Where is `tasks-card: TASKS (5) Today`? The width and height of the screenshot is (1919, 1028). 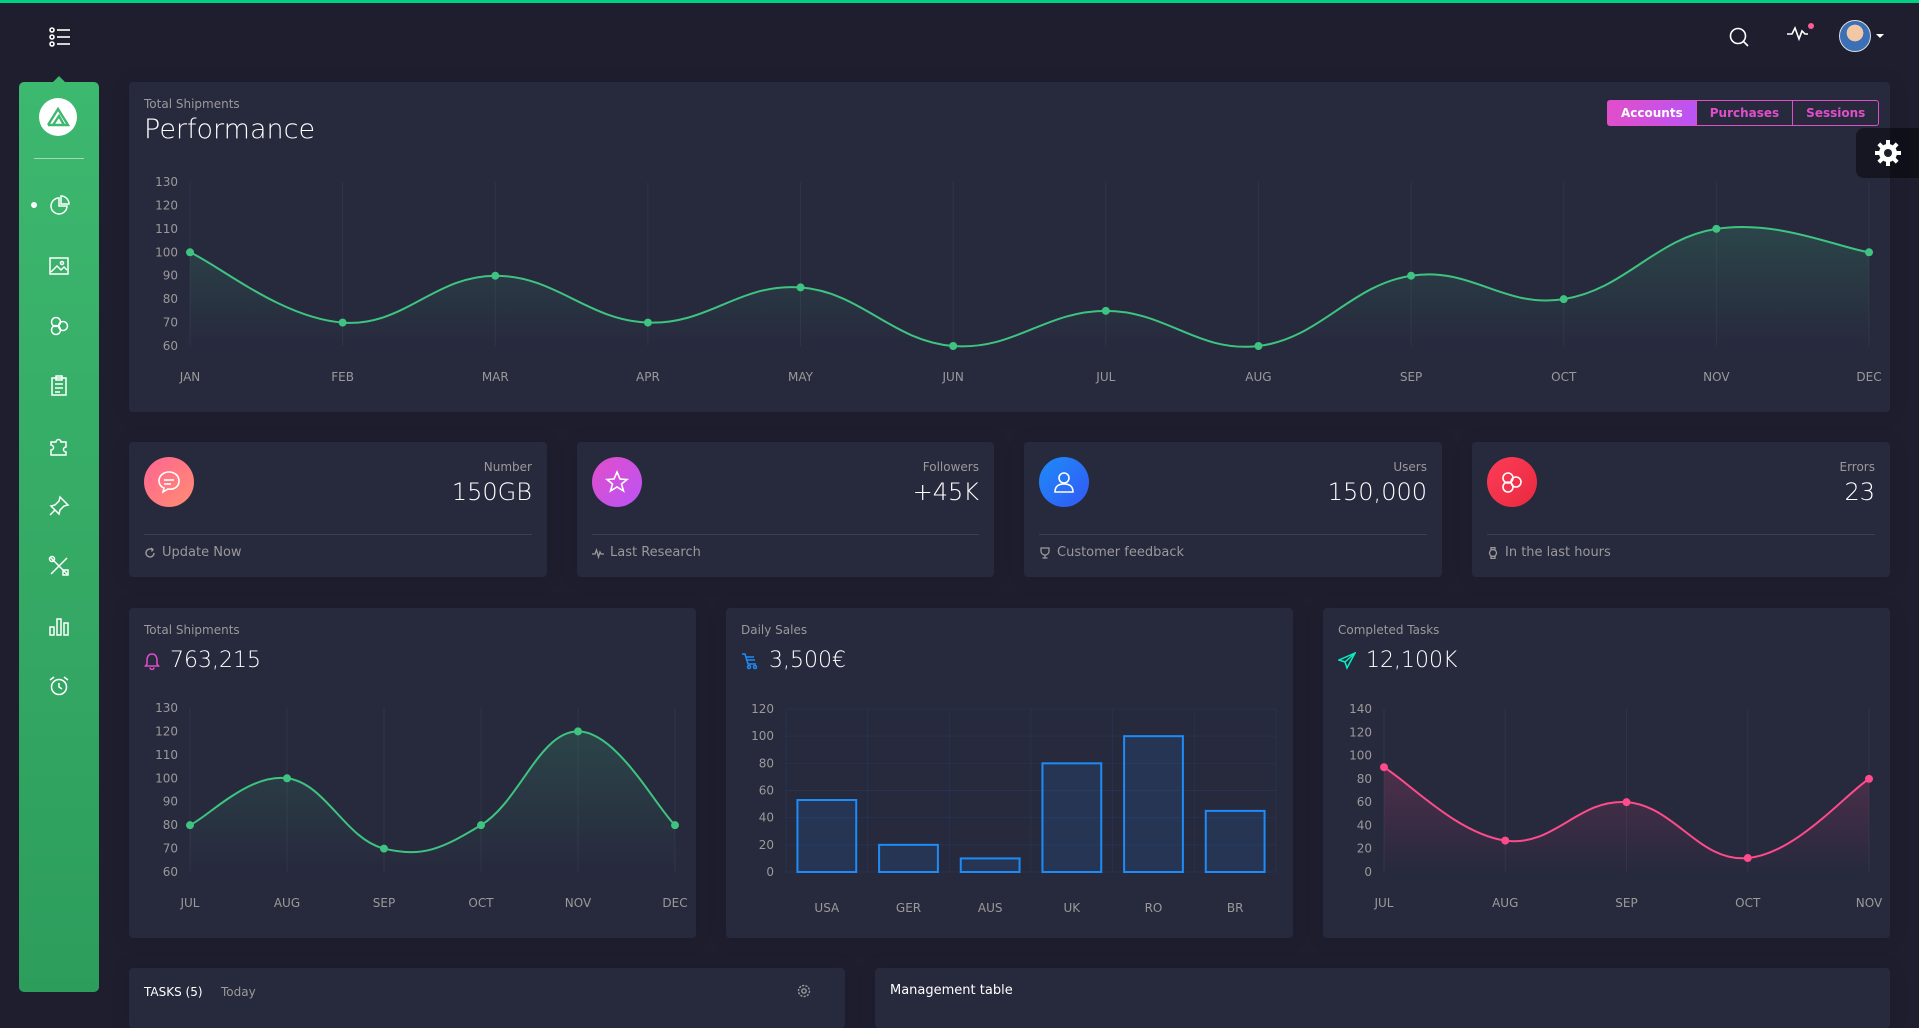 tasks-card: TASKS (5) Today is located at coordinates (487, 998).